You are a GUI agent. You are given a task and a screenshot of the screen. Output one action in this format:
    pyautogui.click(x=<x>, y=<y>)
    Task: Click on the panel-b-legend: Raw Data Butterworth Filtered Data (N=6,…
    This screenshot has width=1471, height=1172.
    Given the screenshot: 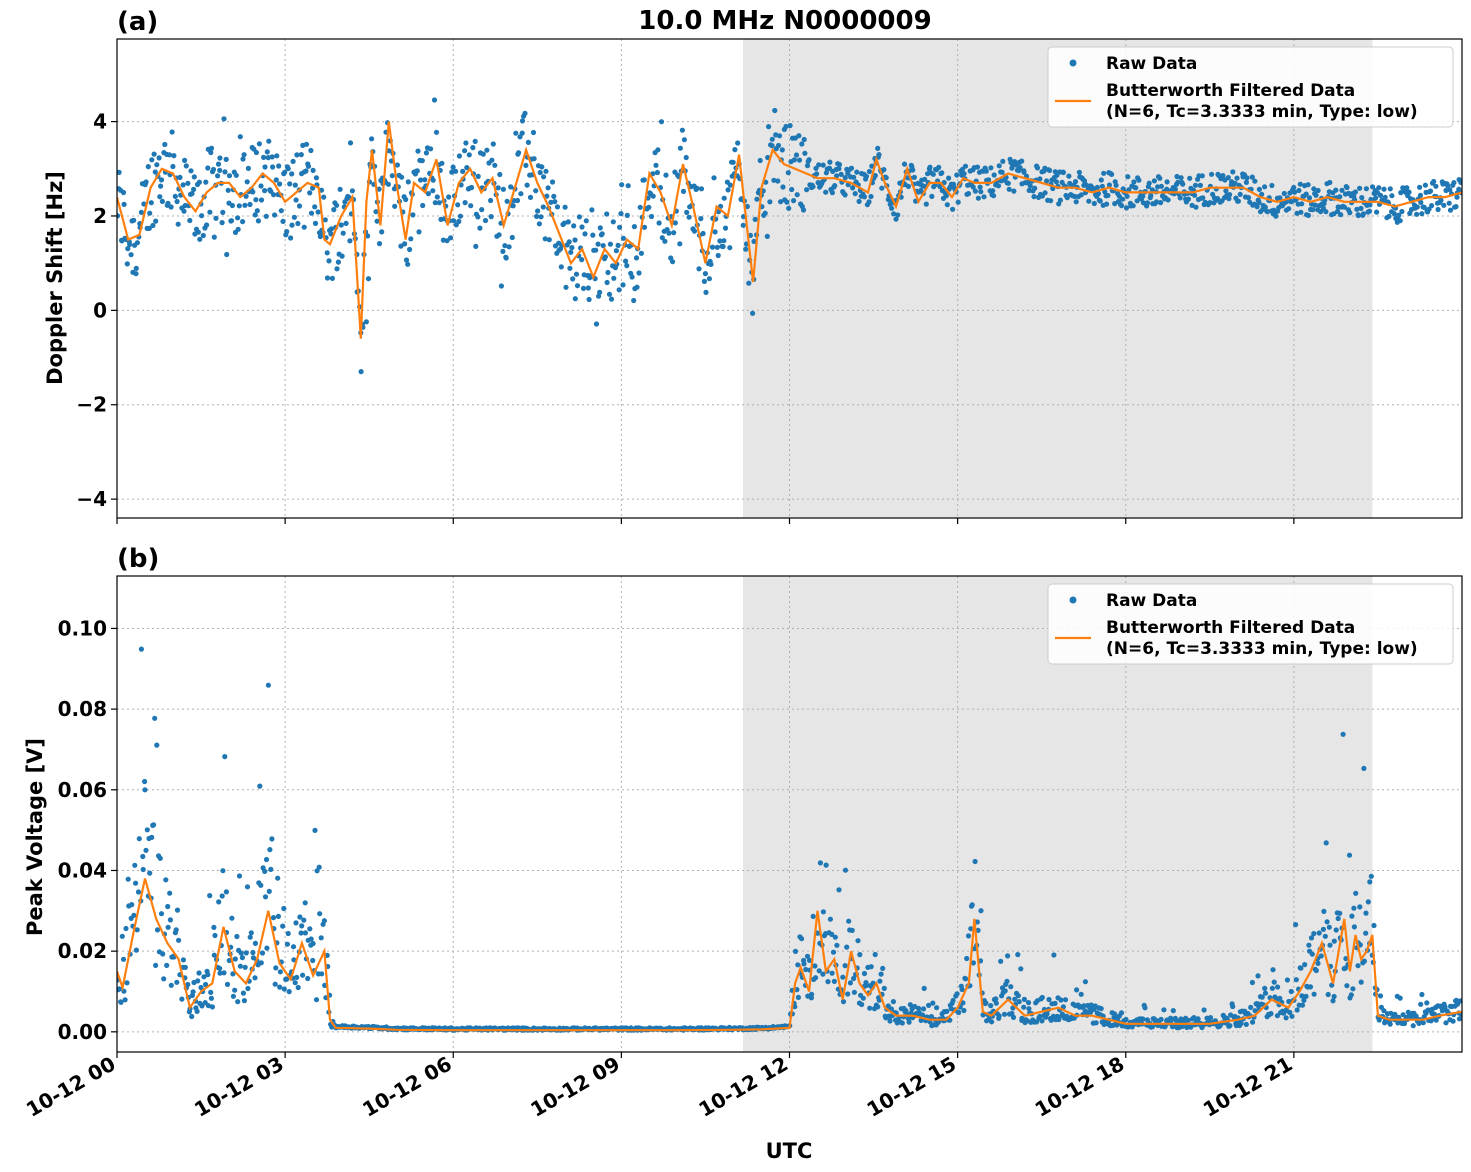 What is the action you would take?
    pyautogui.click(x=1250, y=624)
    